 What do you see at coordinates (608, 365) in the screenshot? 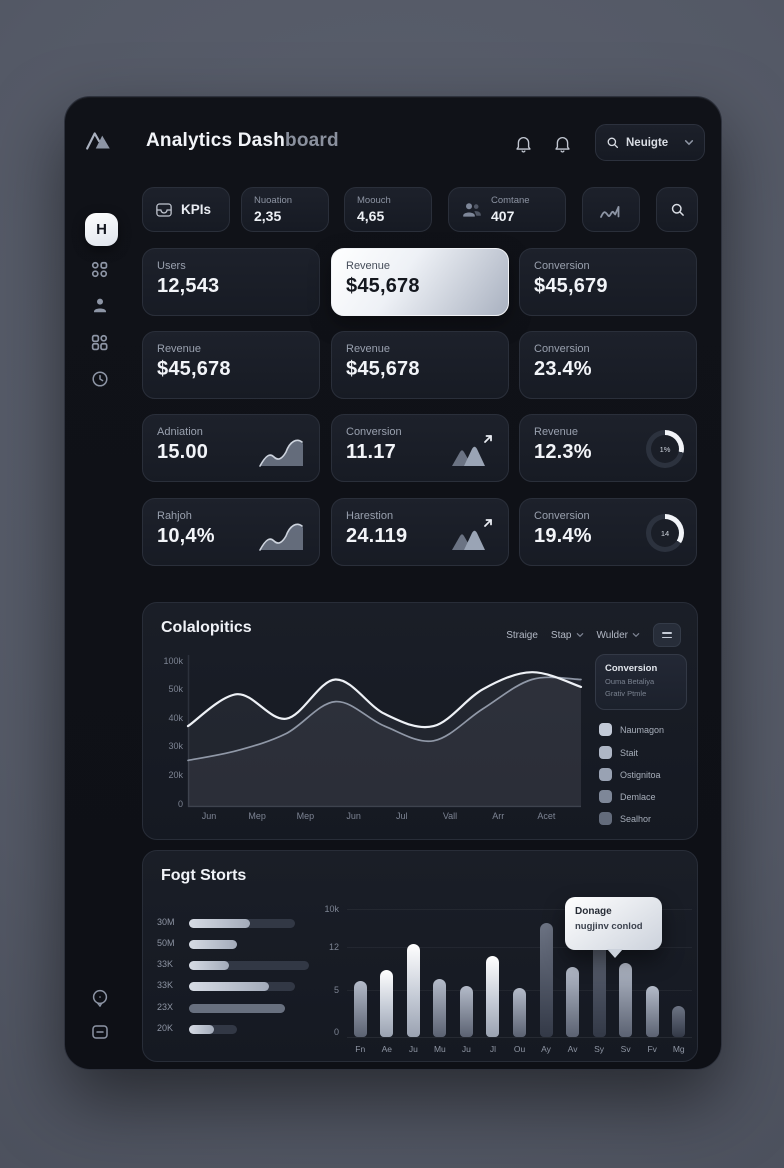
I see `stat-card-conversion: Conversion 23.4%` at bounding box center [608, 365].